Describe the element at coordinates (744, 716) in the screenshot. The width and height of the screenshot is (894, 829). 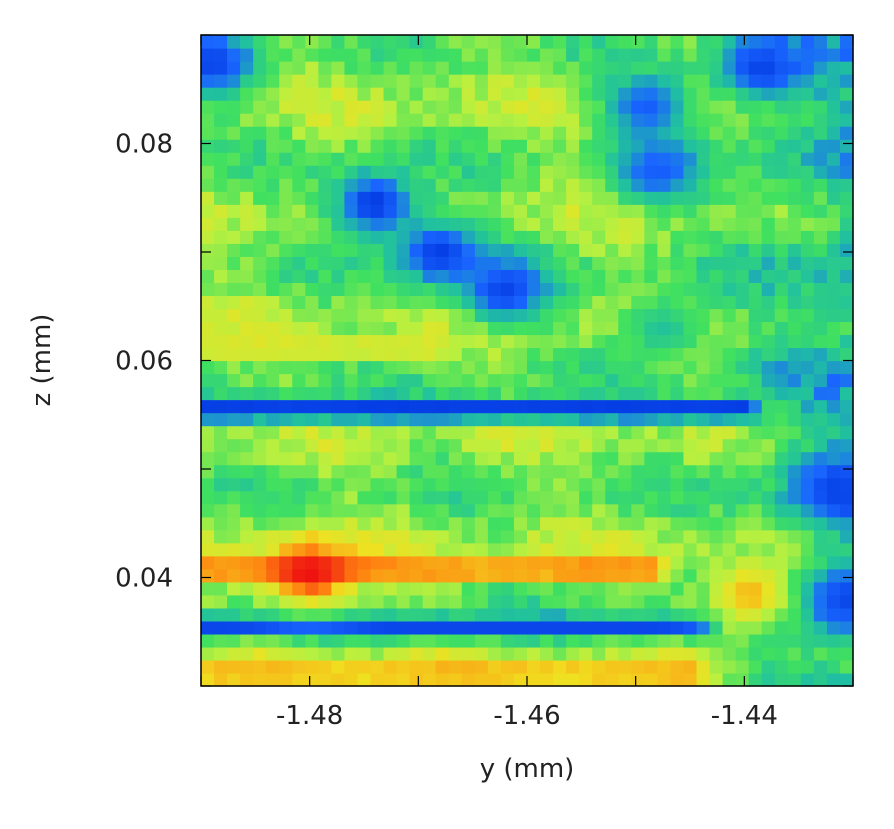
I see `x-tick-label: -1.44` at that location.